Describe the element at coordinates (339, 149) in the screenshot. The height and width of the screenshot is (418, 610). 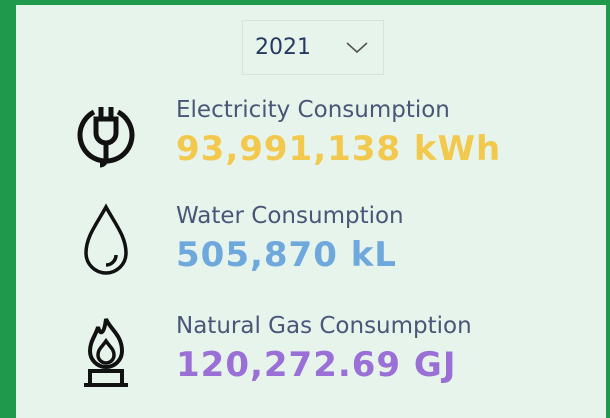
I see `metric-value: 93,991,138 kWh` at that location.